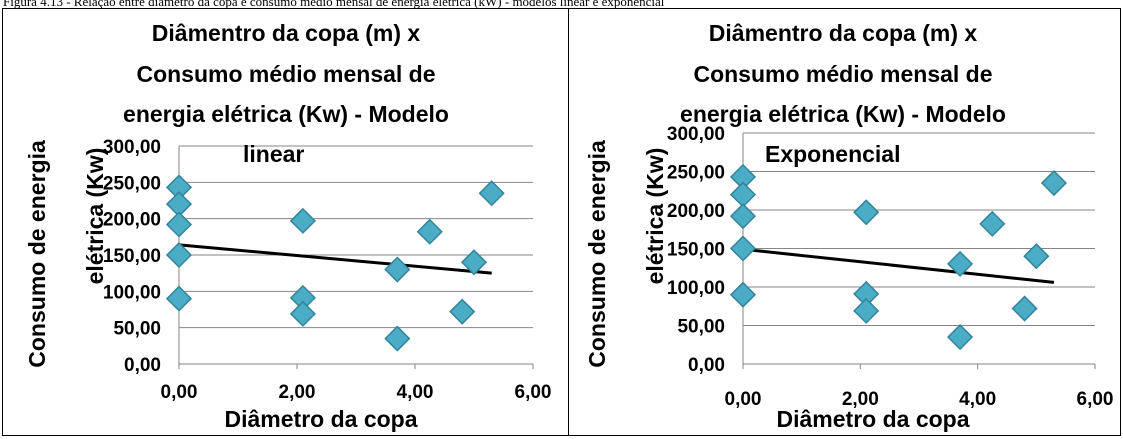  I want to click on chart-title-line: linear, so click(273, 154).